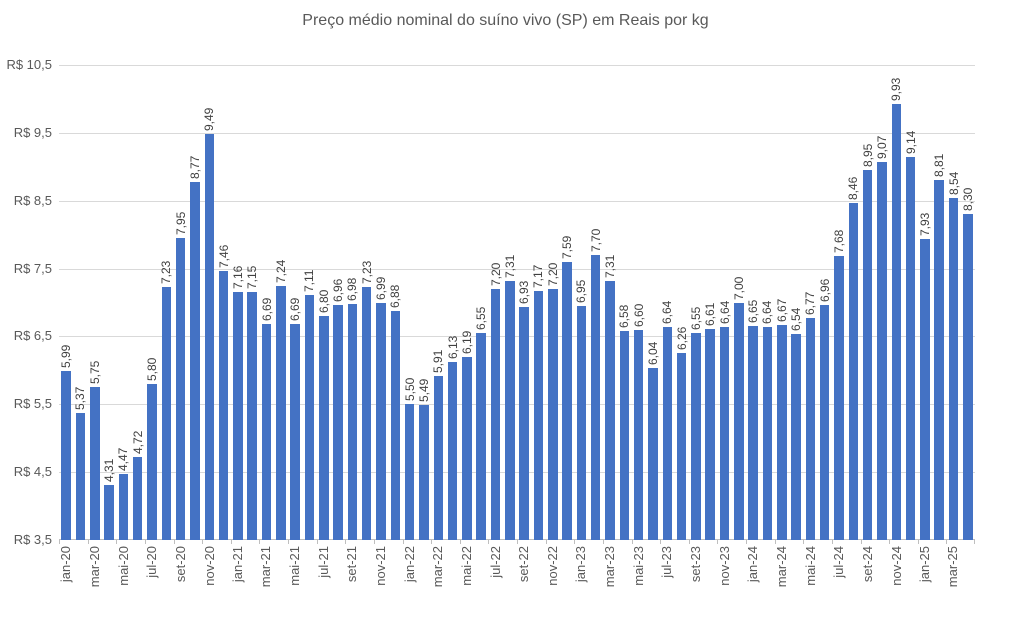  What do you see at coordinates (924, 225) in the screenshot?
I see `bar-value-label: 7,93` at bounding box center [924, 225].